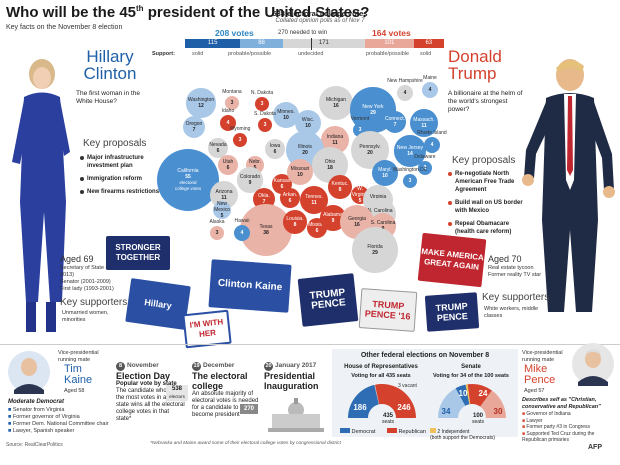  Describe the element at coordinates (375, 246) in the screenshot. I see `state-name: Florida` at that location.